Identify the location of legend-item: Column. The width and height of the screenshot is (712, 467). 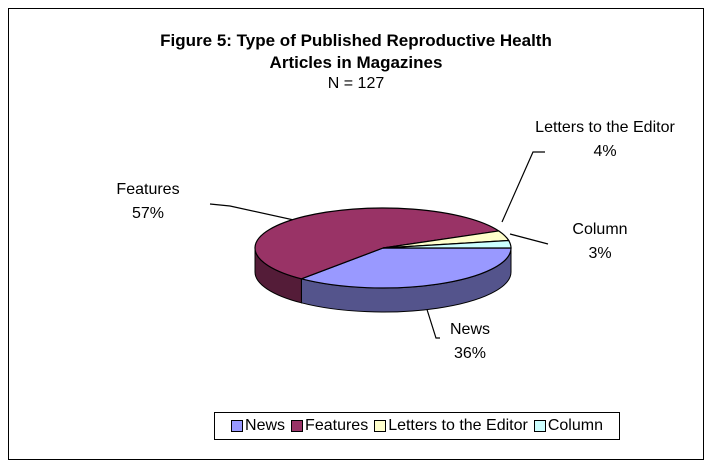
(568, 426).